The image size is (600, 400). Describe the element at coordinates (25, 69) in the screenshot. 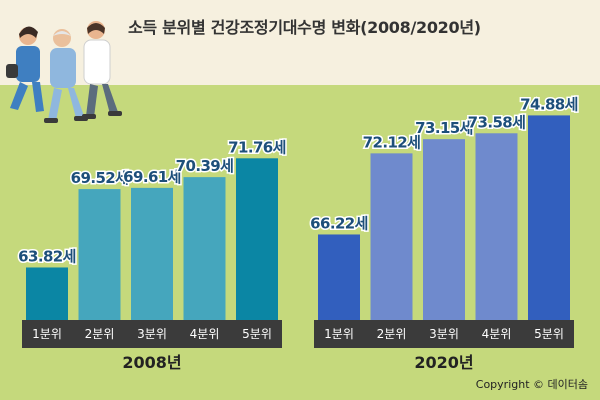

I see `nurse-figure` at that location.